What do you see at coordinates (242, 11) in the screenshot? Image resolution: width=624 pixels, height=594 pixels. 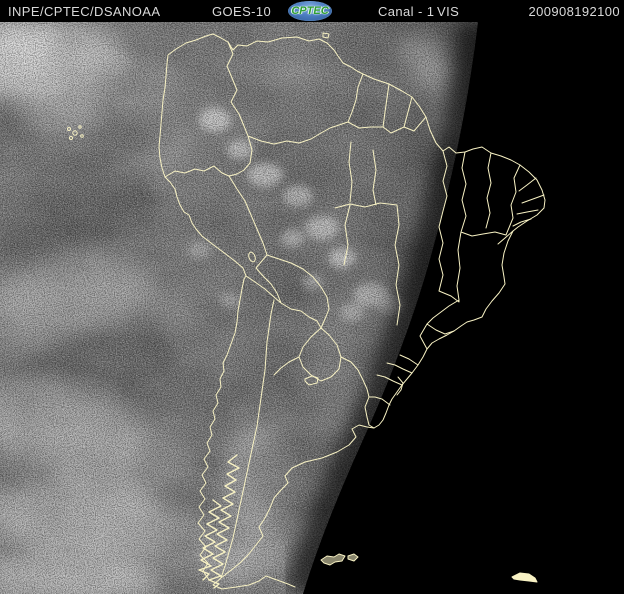 I see `satellite-label: GOES-10` at bounding box center [242, 11].